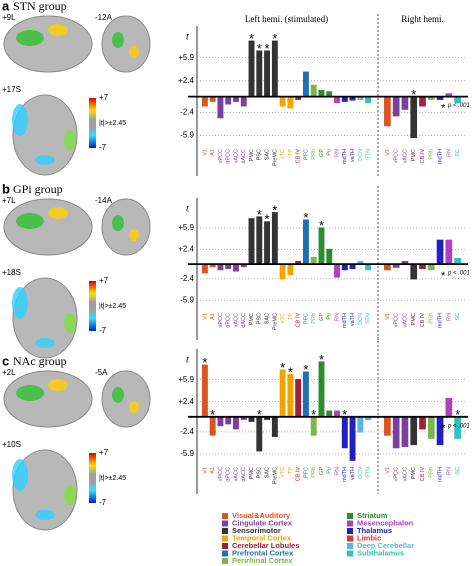 The width and height of the screenshot is (474, 566). I want to click on x-tick-label: PSC, so click(260, 318).